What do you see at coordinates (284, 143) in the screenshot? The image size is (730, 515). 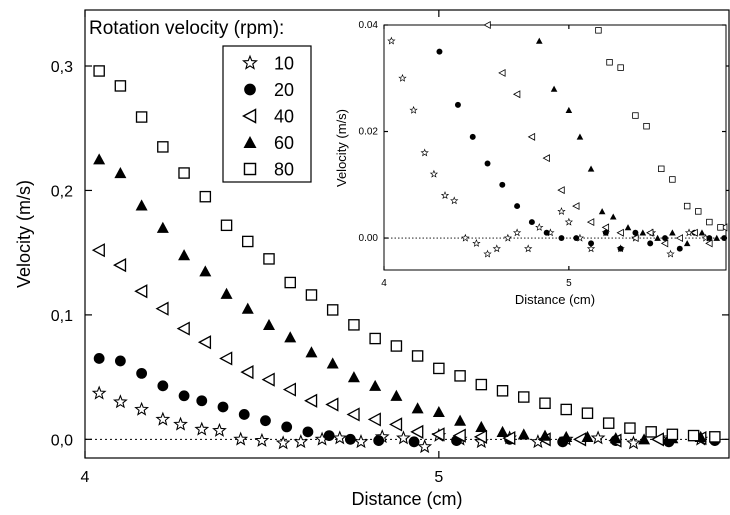 I see `legend-label-60: 60` at bounding box center [284, 143].